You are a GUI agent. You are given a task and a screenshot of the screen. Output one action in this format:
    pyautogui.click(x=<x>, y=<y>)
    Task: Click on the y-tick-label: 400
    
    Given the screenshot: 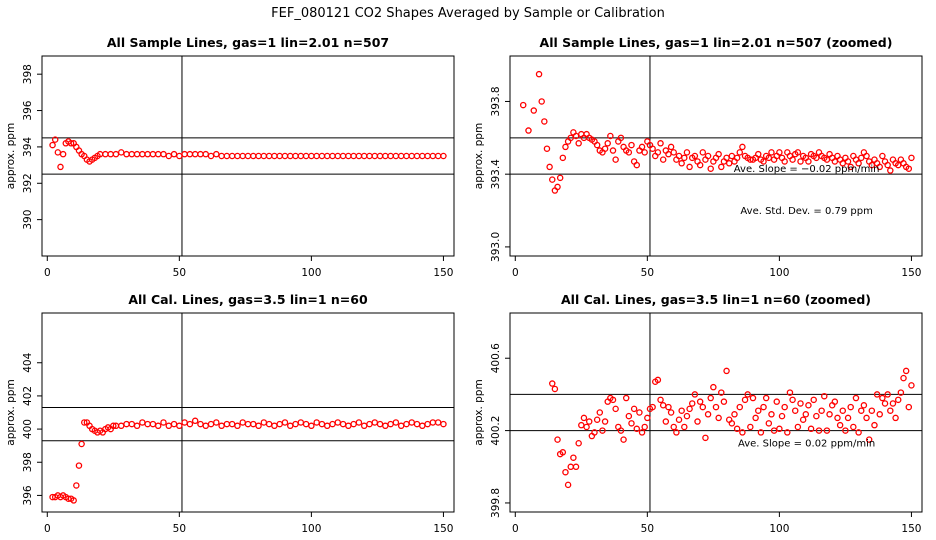 What is the action you would take?
    pyautogui.click(x=28, y=429)
    